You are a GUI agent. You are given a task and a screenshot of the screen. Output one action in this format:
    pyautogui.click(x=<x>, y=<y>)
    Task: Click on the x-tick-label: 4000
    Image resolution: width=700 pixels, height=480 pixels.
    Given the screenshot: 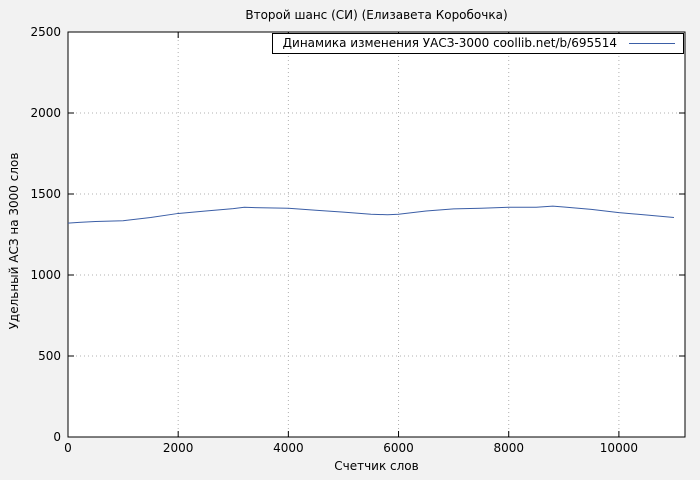 What is the action you would take?
    pyautogui.click(x=288, y=448)
    